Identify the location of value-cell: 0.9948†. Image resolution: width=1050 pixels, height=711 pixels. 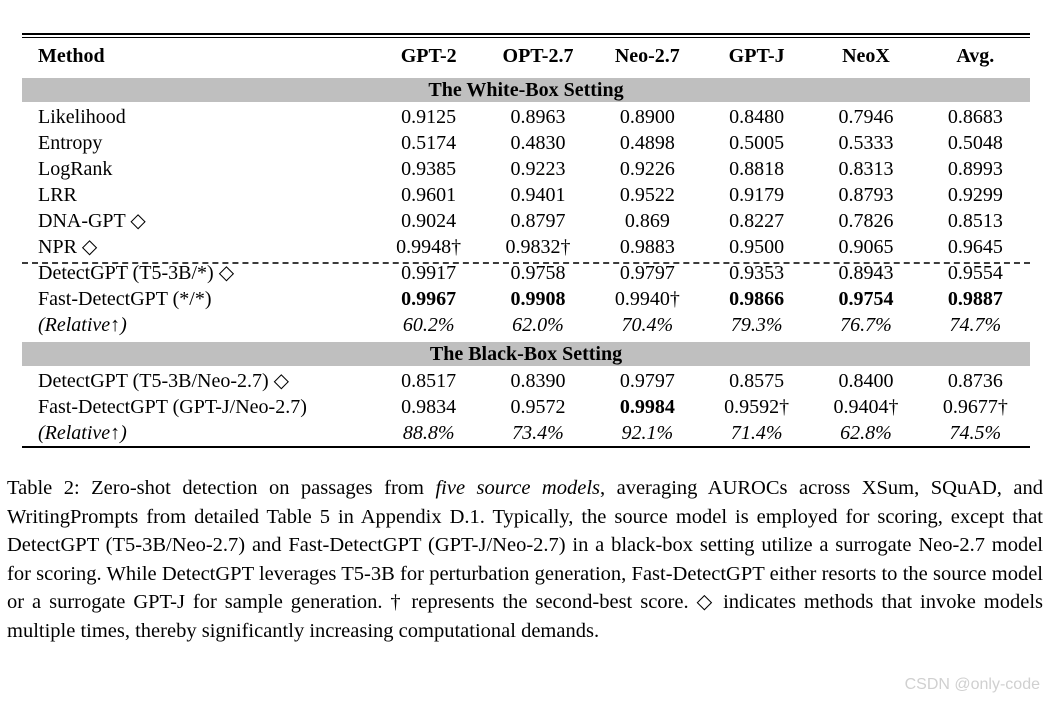
(429, 247).